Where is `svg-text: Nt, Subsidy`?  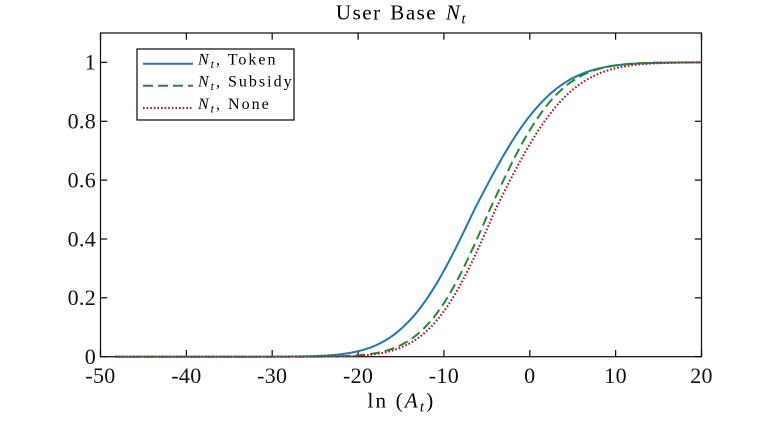 svg-text: Nt, Subsidy is located at coordinates (245, 84).